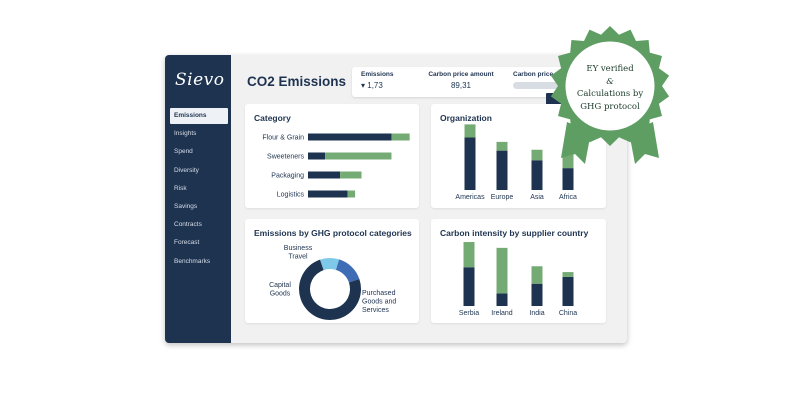  What do you see at coordinates (372, 85) in the screenshot?
I see `kpi-emissions-value: ▾ 1,73` at bounding box center [372, 85].